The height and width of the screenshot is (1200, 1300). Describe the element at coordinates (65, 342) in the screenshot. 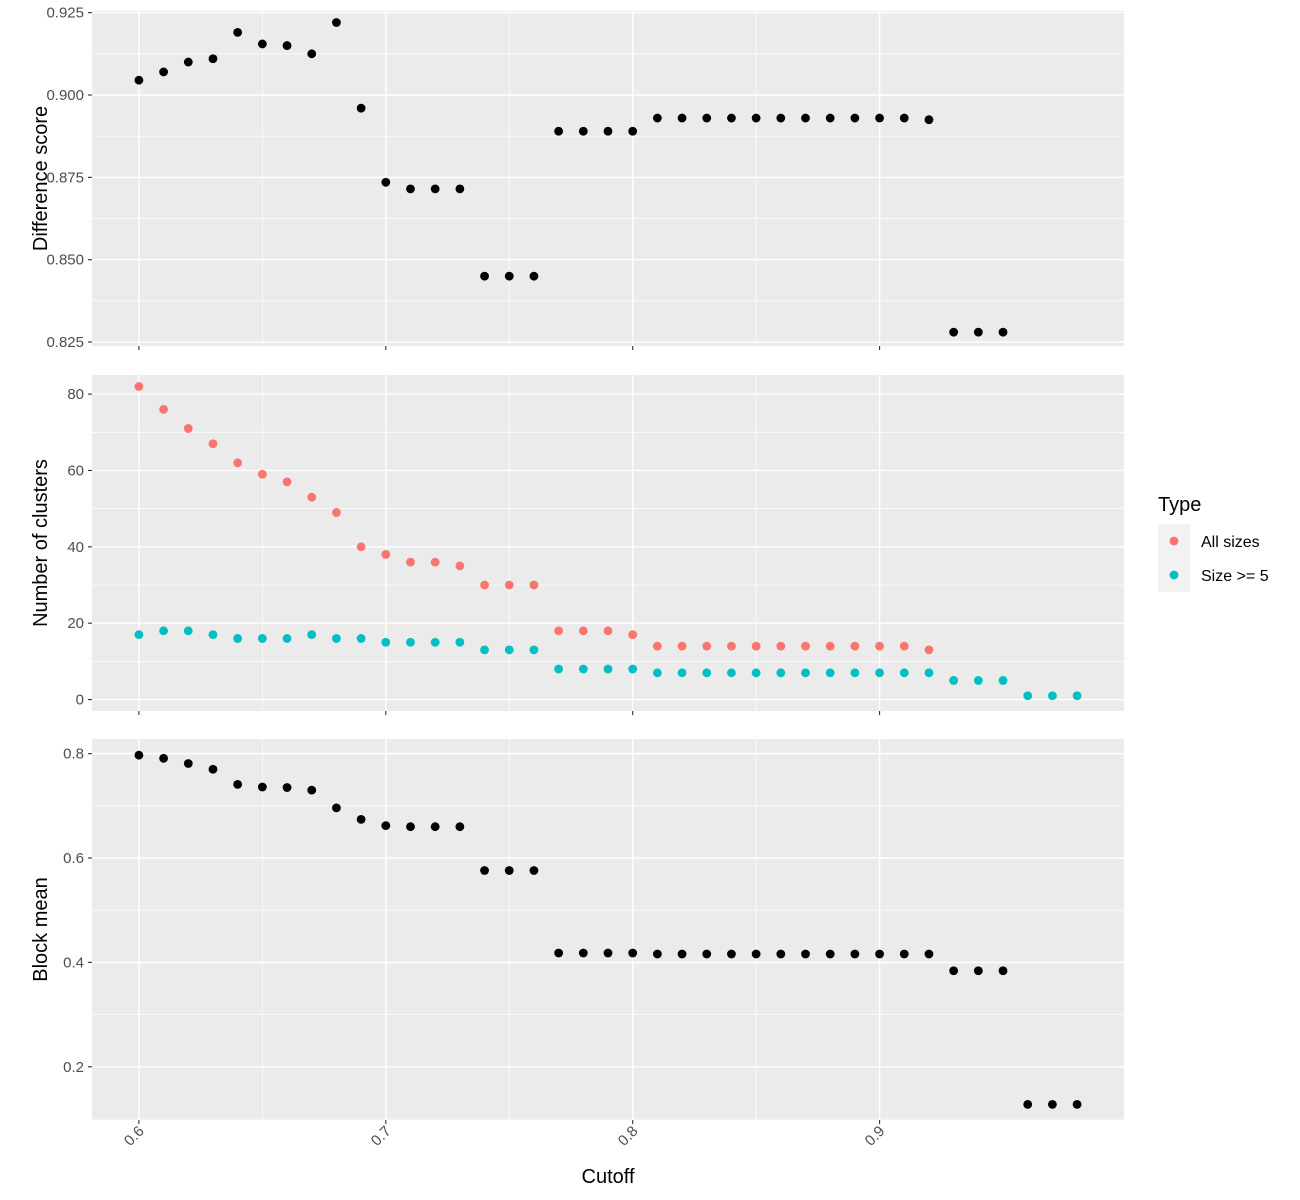

I see `y-tick-label: 0.825` at that location.